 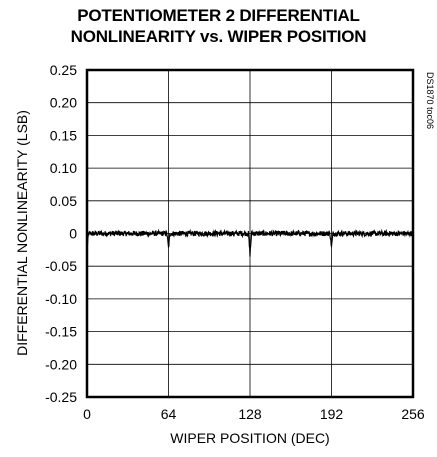 What do you see at coordinates (413, 414) in the screenshot?
I see `x-tick-label: 256` at bounding box center [413, 414].